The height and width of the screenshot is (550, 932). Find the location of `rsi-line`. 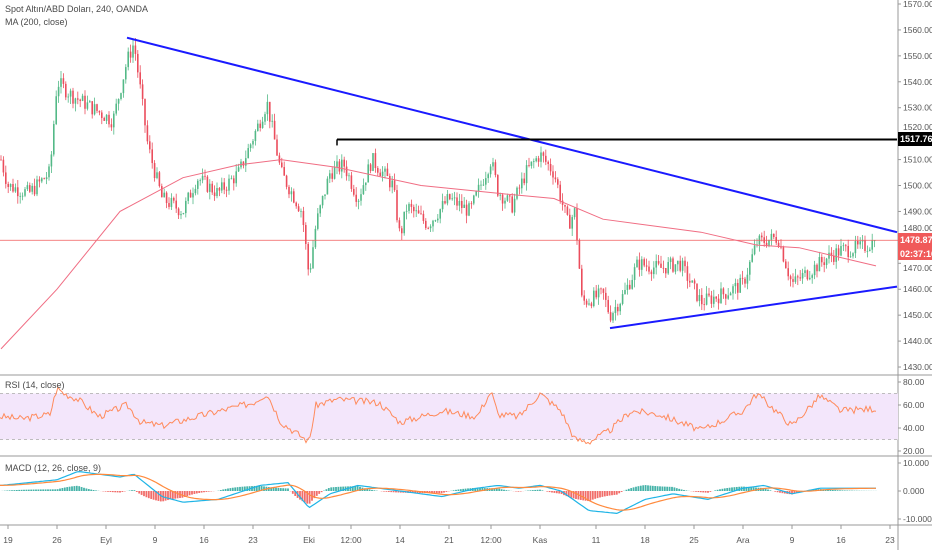

rsi-line is located at coordinates (438, 415).